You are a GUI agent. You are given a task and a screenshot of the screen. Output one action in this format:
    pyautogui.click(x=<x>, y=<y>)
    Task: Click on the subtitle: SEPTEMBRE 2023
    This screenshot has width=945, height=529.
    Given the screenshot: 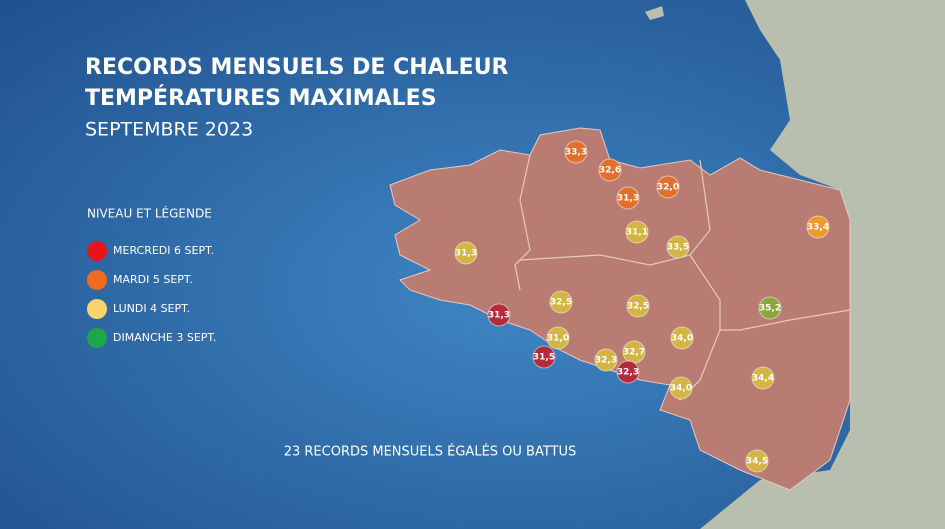 What is the action you would take?
    pyautogui.click(x=169, y=130)
    